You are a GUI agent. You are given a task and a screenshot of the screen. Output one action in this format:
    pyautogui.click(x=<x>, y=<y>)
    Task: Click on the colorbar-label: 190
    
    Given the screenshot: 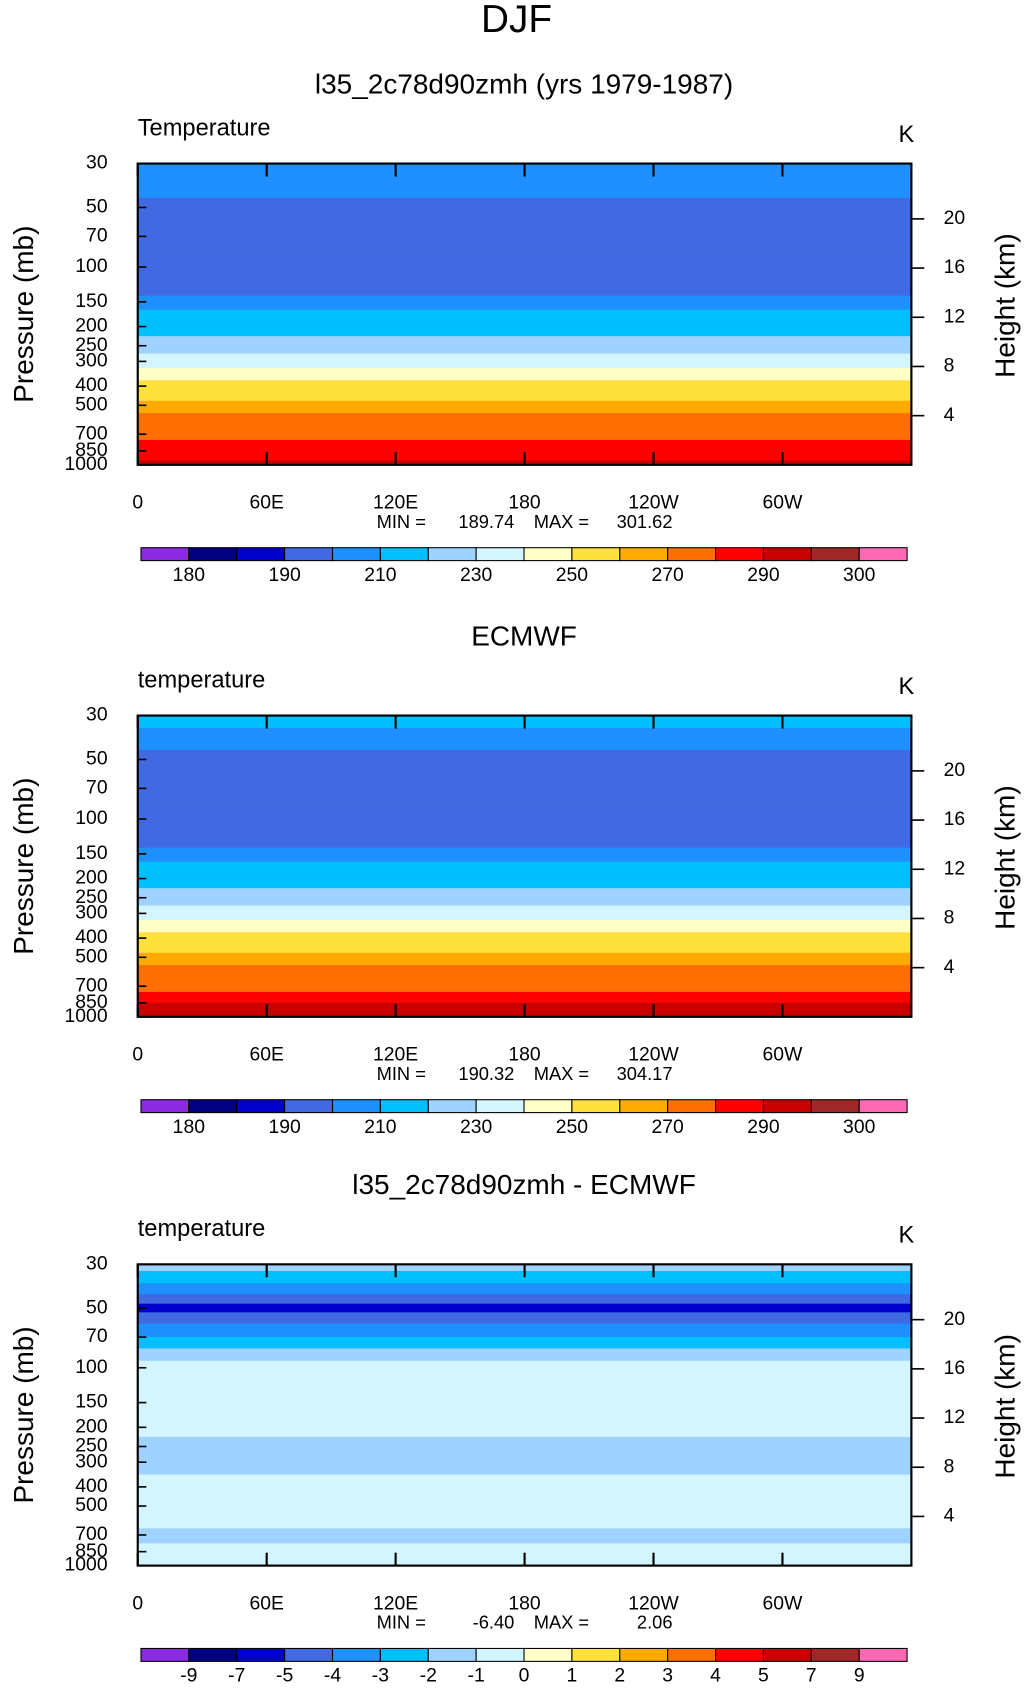 What is the action you would take?
    pyautogui.click(x=284, y=1127)
    